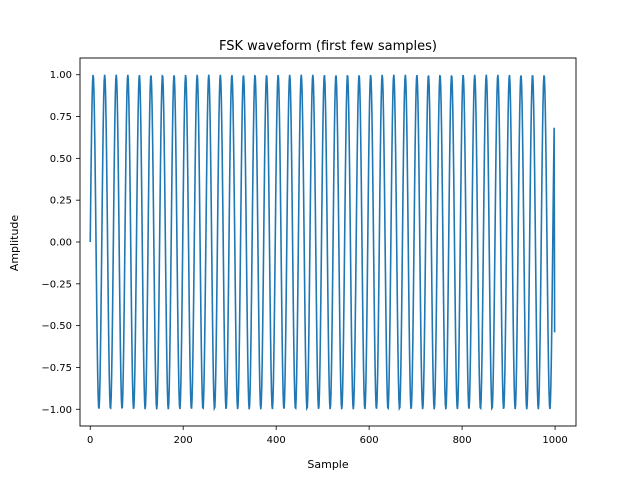 Image resolution: width=640 pixels, height=480 pixels. I want to click on y-tick-label: 1.00, so click(61, 75).